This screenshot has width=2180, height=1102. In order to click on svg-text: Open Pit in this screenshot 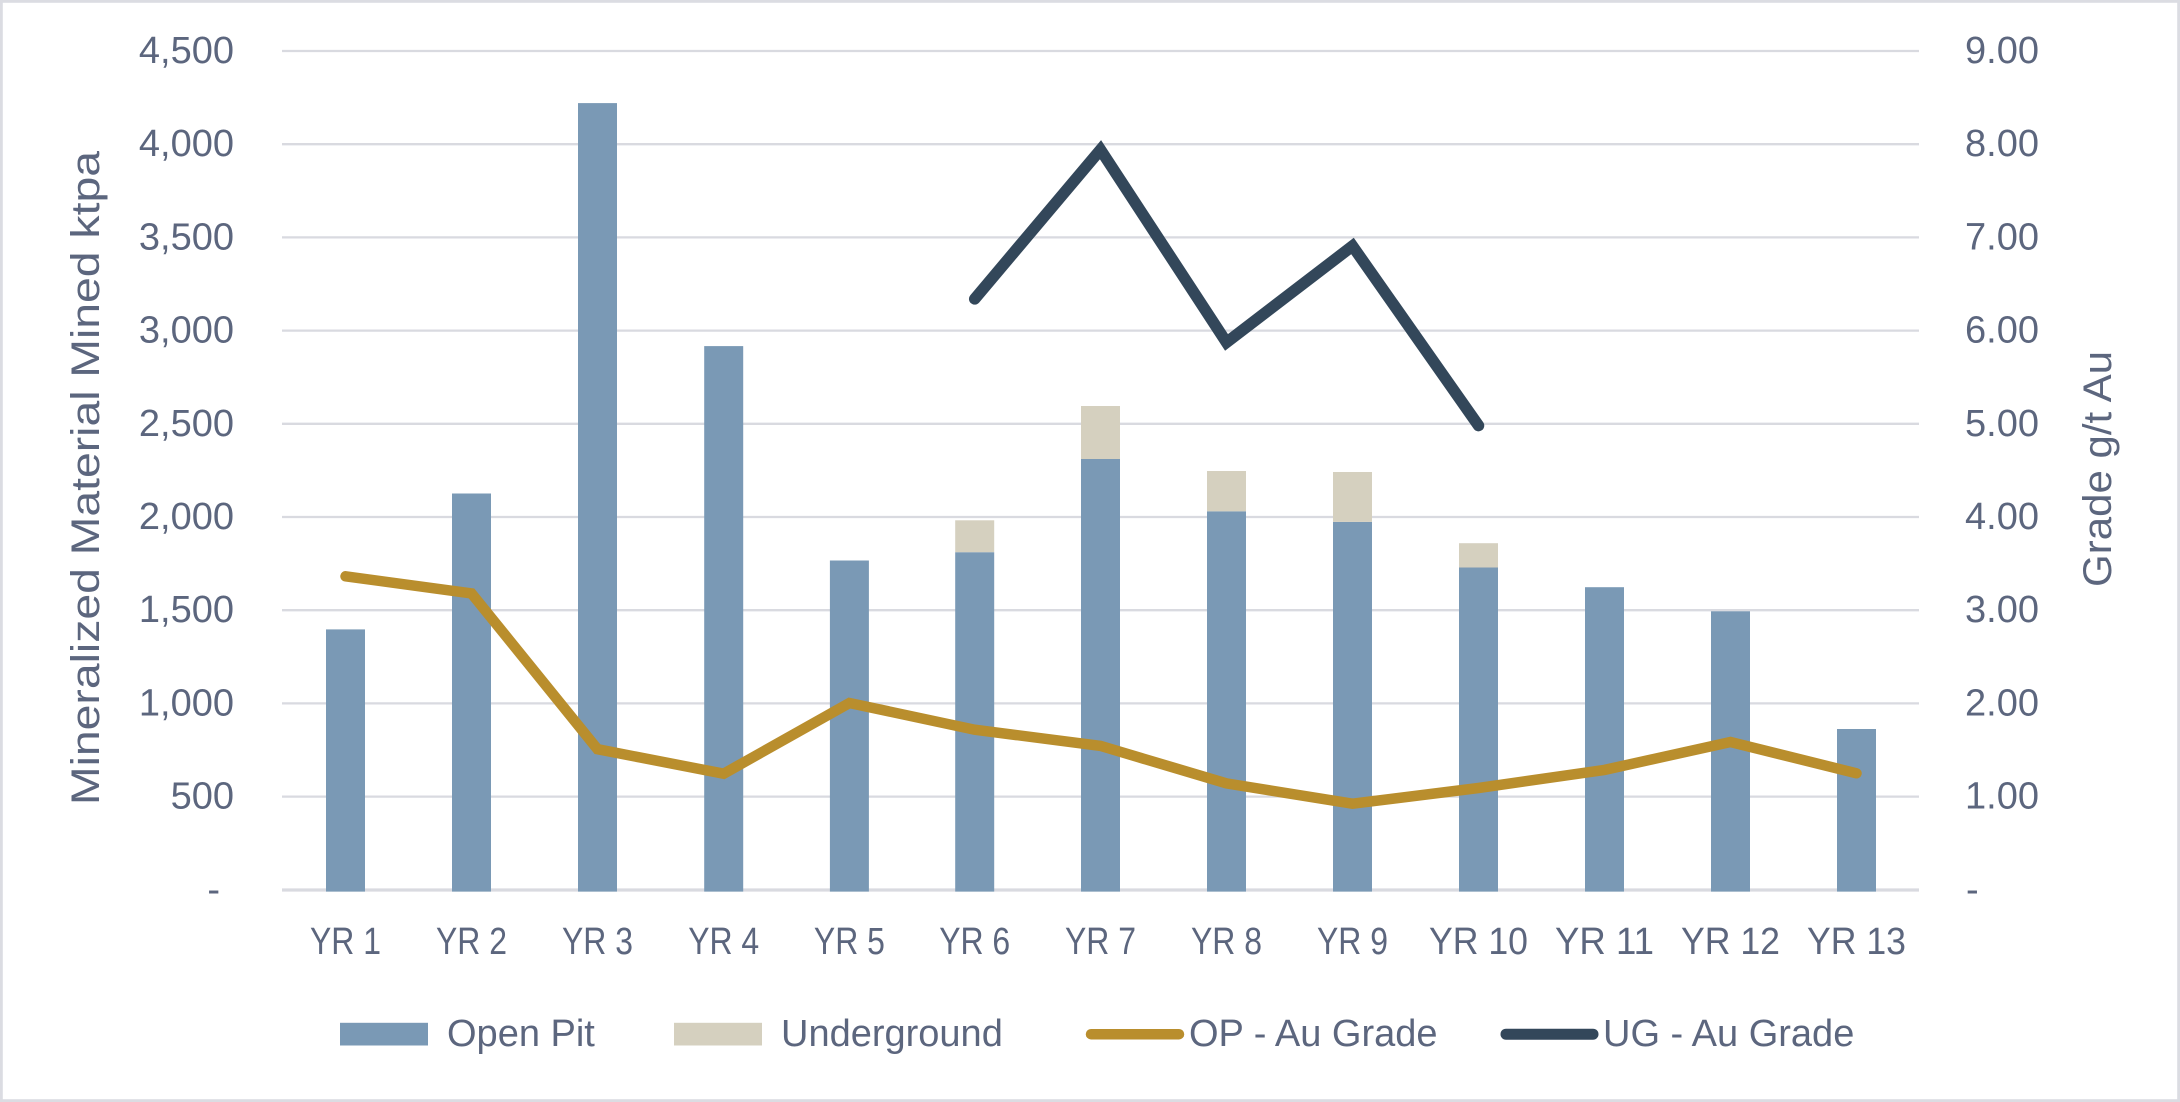, I will do `click(521, 1034)`.